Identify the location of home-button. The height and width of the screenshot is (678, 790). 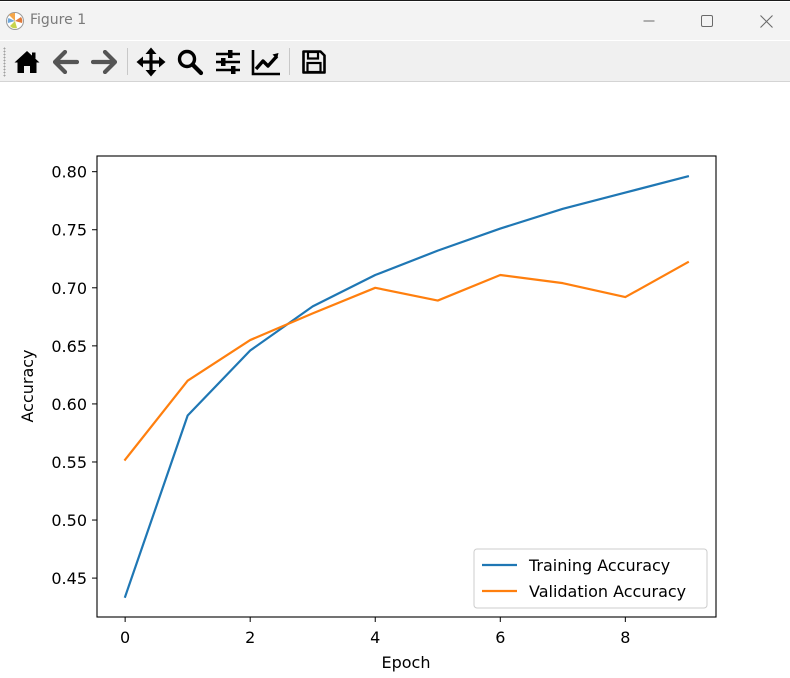
(27, 62).